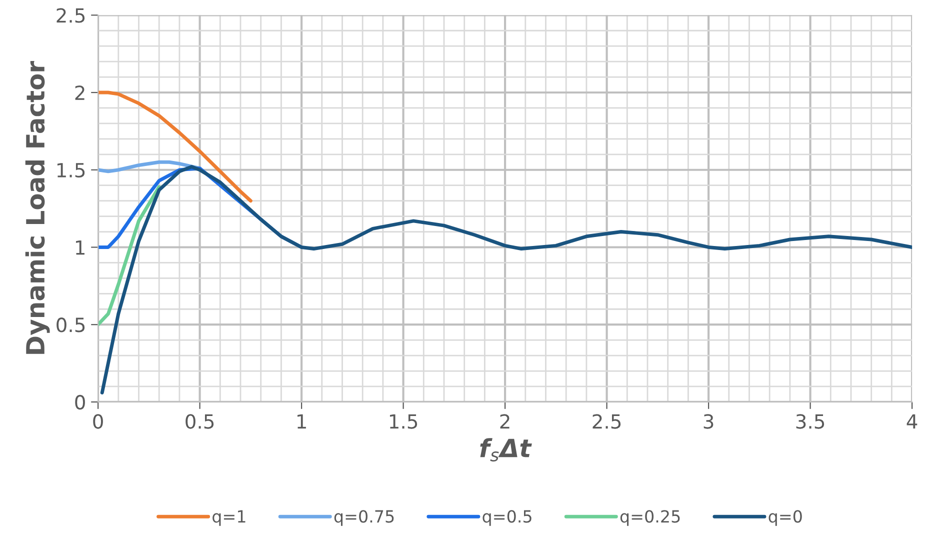 This screenshot has width=925, height=541. I want to click on y-tick-label: 1, so click(80, 247).